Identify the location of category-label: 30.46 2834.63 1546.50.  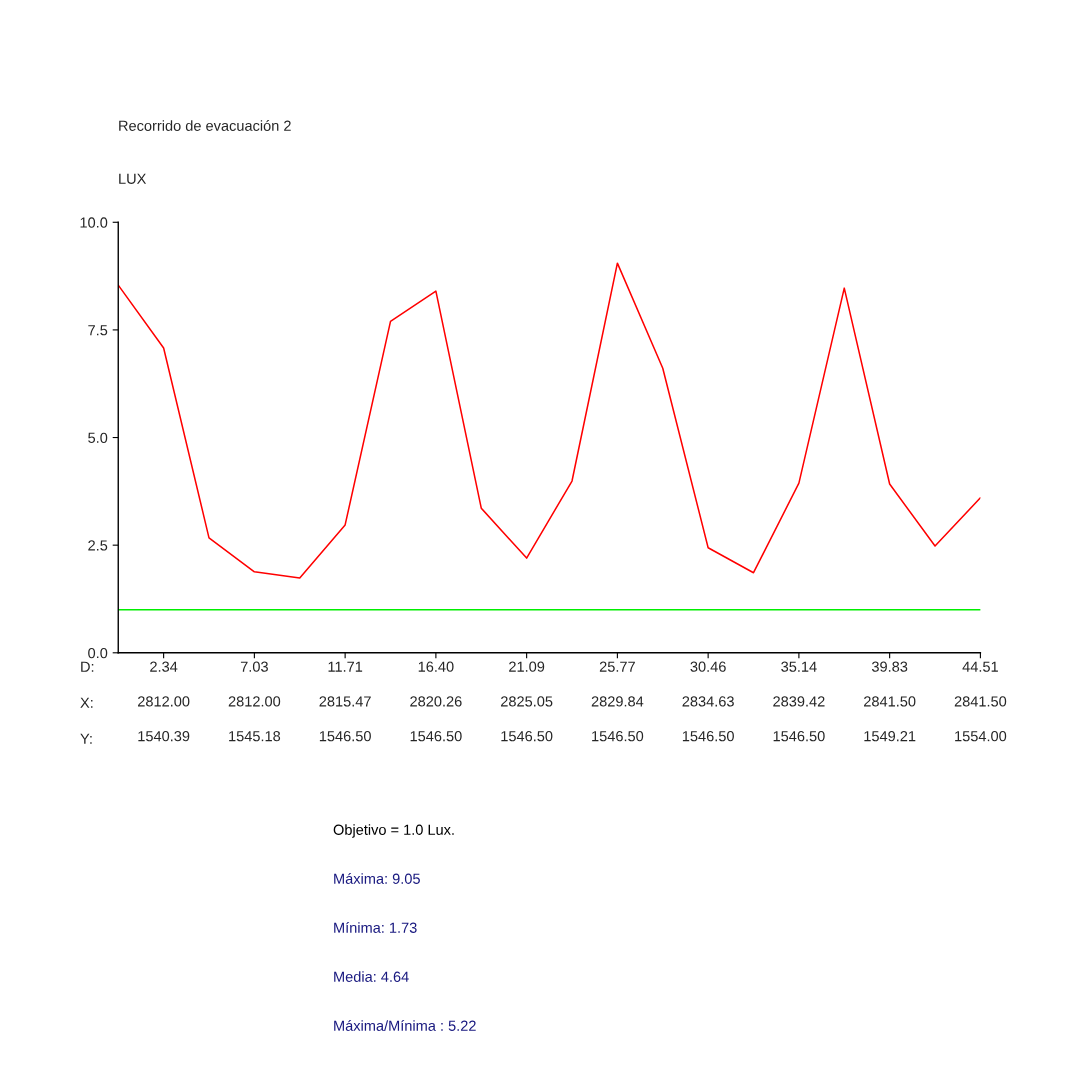
(708, 701).